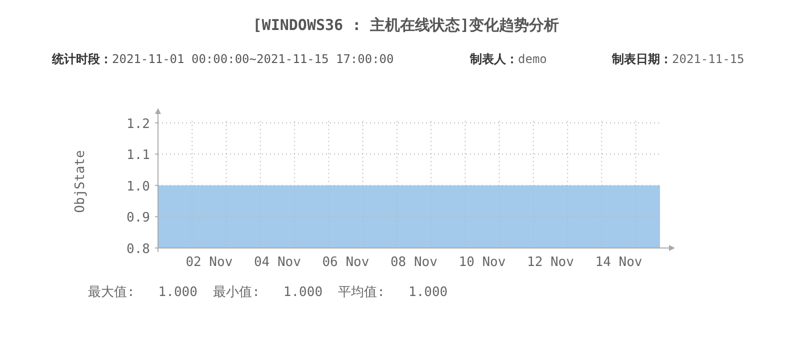  What do you see at coordinates (508, 59) in the screenshot?
I see `text: 制表人：demo` at bounding box center [508, 59].